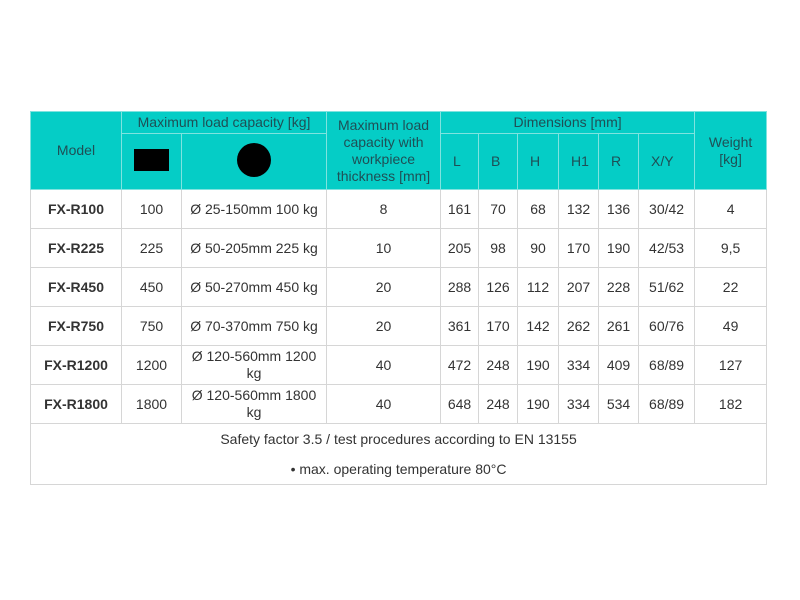 This screenshot has height=600, width=800. What do you see at coordinates (731, 326) in the screenshot?
I see `cell-weight: 49` at bounding box center [731, 326].